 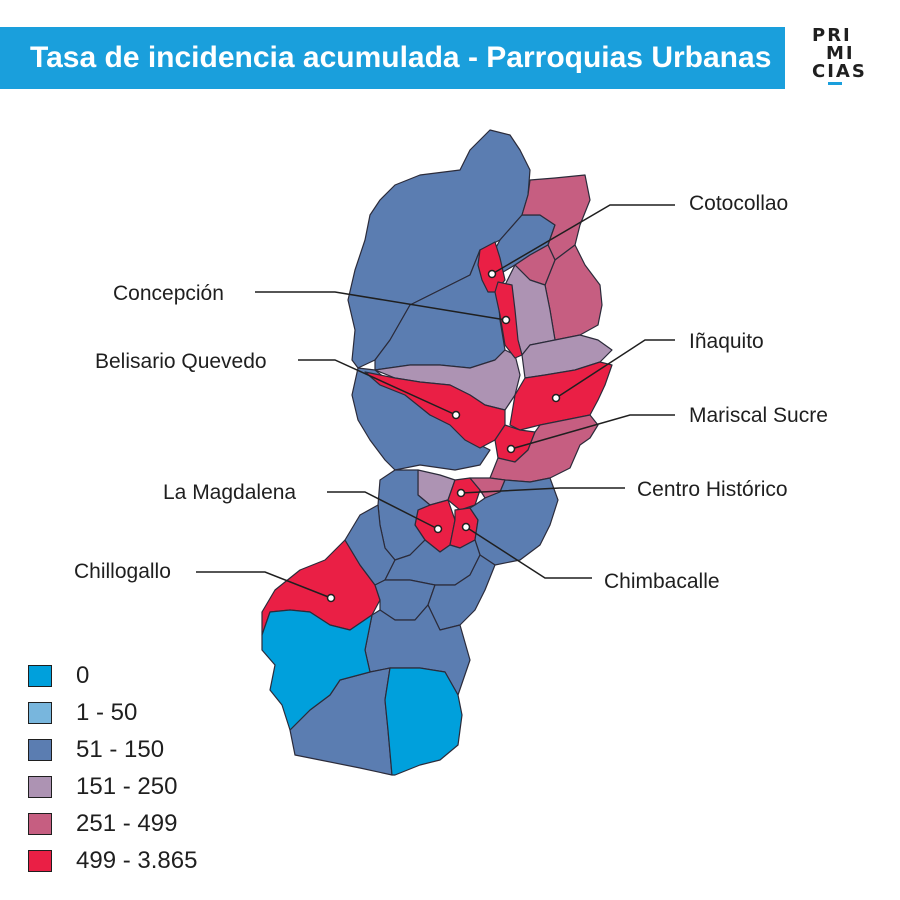 I want to click on label-chimbacalle: Chimbacalle, so click(x=662, y=581).